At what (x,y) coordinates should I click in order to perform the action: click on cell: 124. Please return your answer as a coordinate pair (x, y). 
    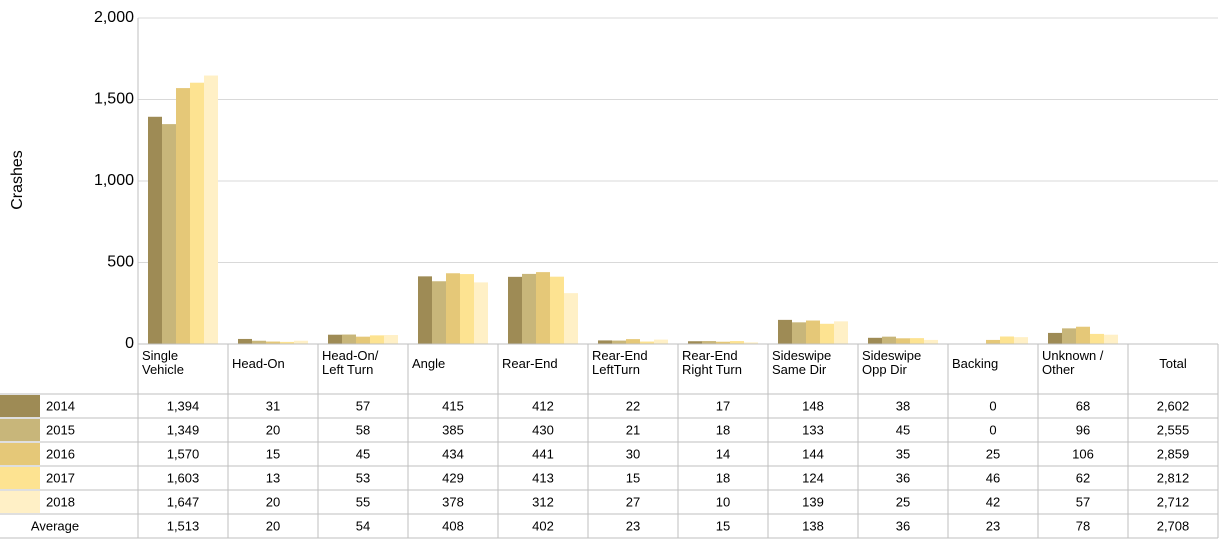
    Looking at the image, I should click on (813, 477).